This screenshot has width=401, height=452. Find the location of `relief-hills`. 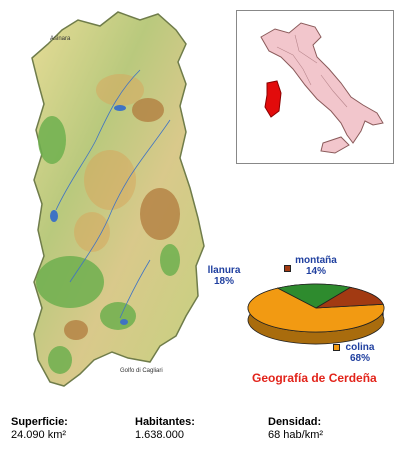

relief-hills is located at coordinates (109, 163).